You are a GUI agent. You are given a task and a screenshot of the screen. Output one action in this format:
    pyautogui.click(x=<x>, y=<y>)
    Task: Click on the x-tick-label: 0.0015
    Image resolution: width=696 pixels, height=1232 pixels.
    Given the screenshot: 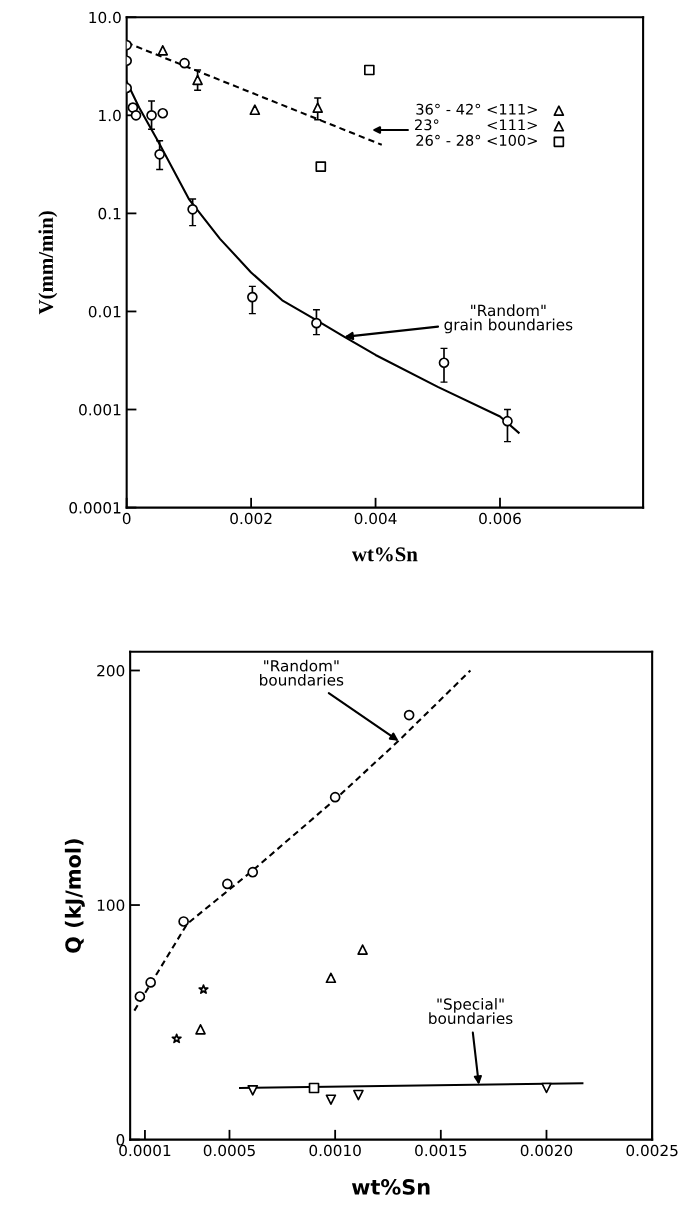 What is the action you would take?
    pyautogui.click(x=441, y=1150)
    